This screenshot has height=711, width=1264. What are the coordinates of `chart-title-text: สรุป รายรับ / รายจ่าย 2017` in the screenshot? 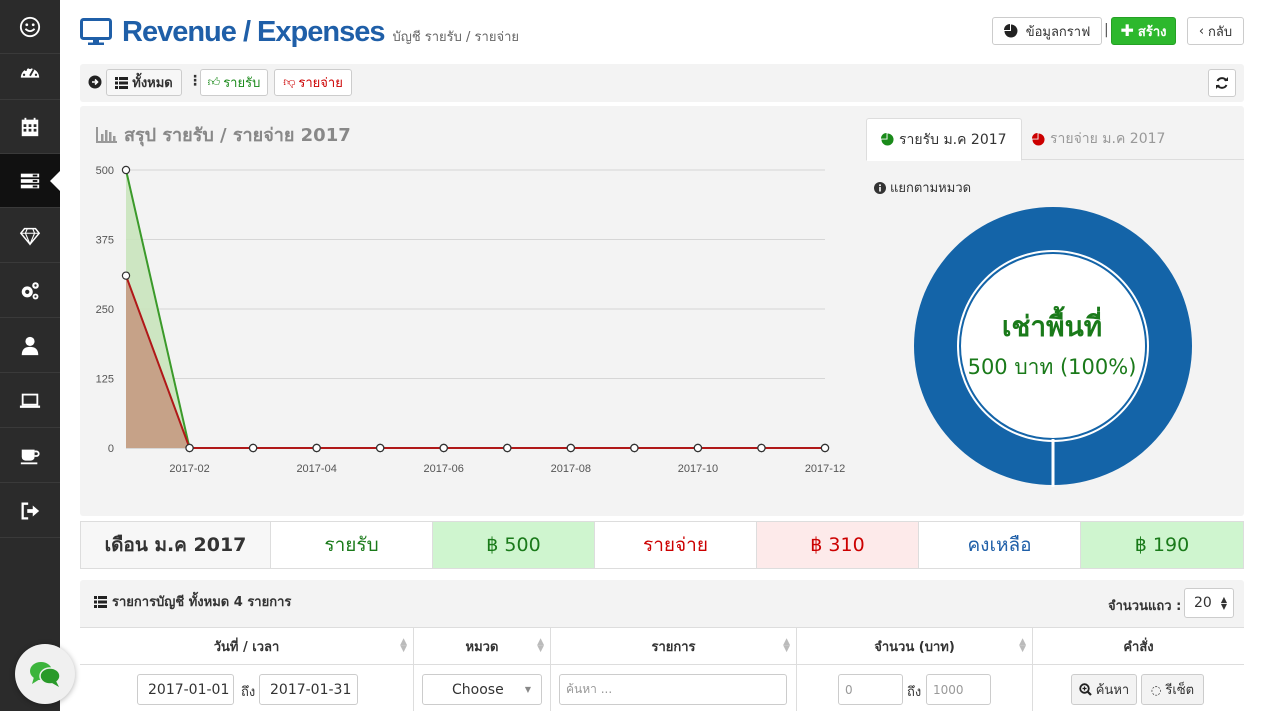 It's located at (237, 135).